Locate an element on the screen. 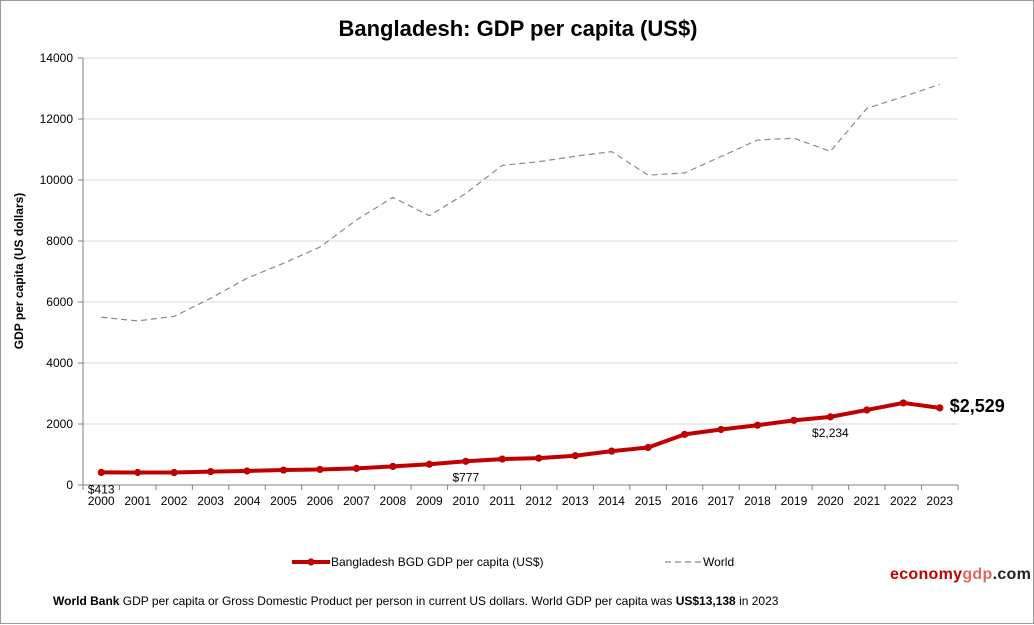 The image size is (1034, 625). x-tick-label: 2010 is located at coordinates (465, 501).